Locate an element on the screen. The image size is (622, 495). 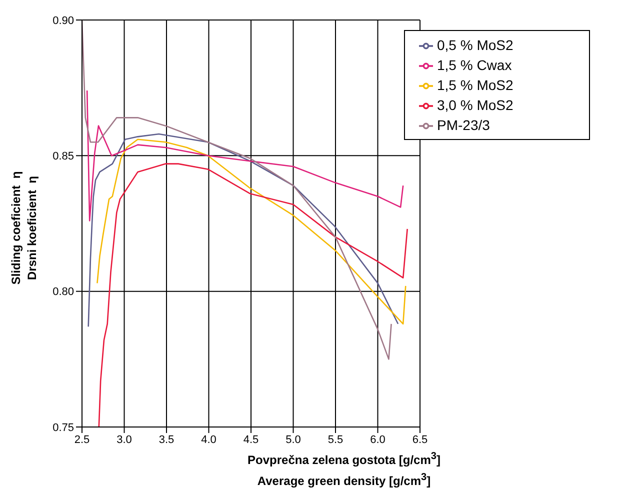
y-axis-title: Sliding coeficient η Drsni koeficient η is located at coordinates (24, 228).